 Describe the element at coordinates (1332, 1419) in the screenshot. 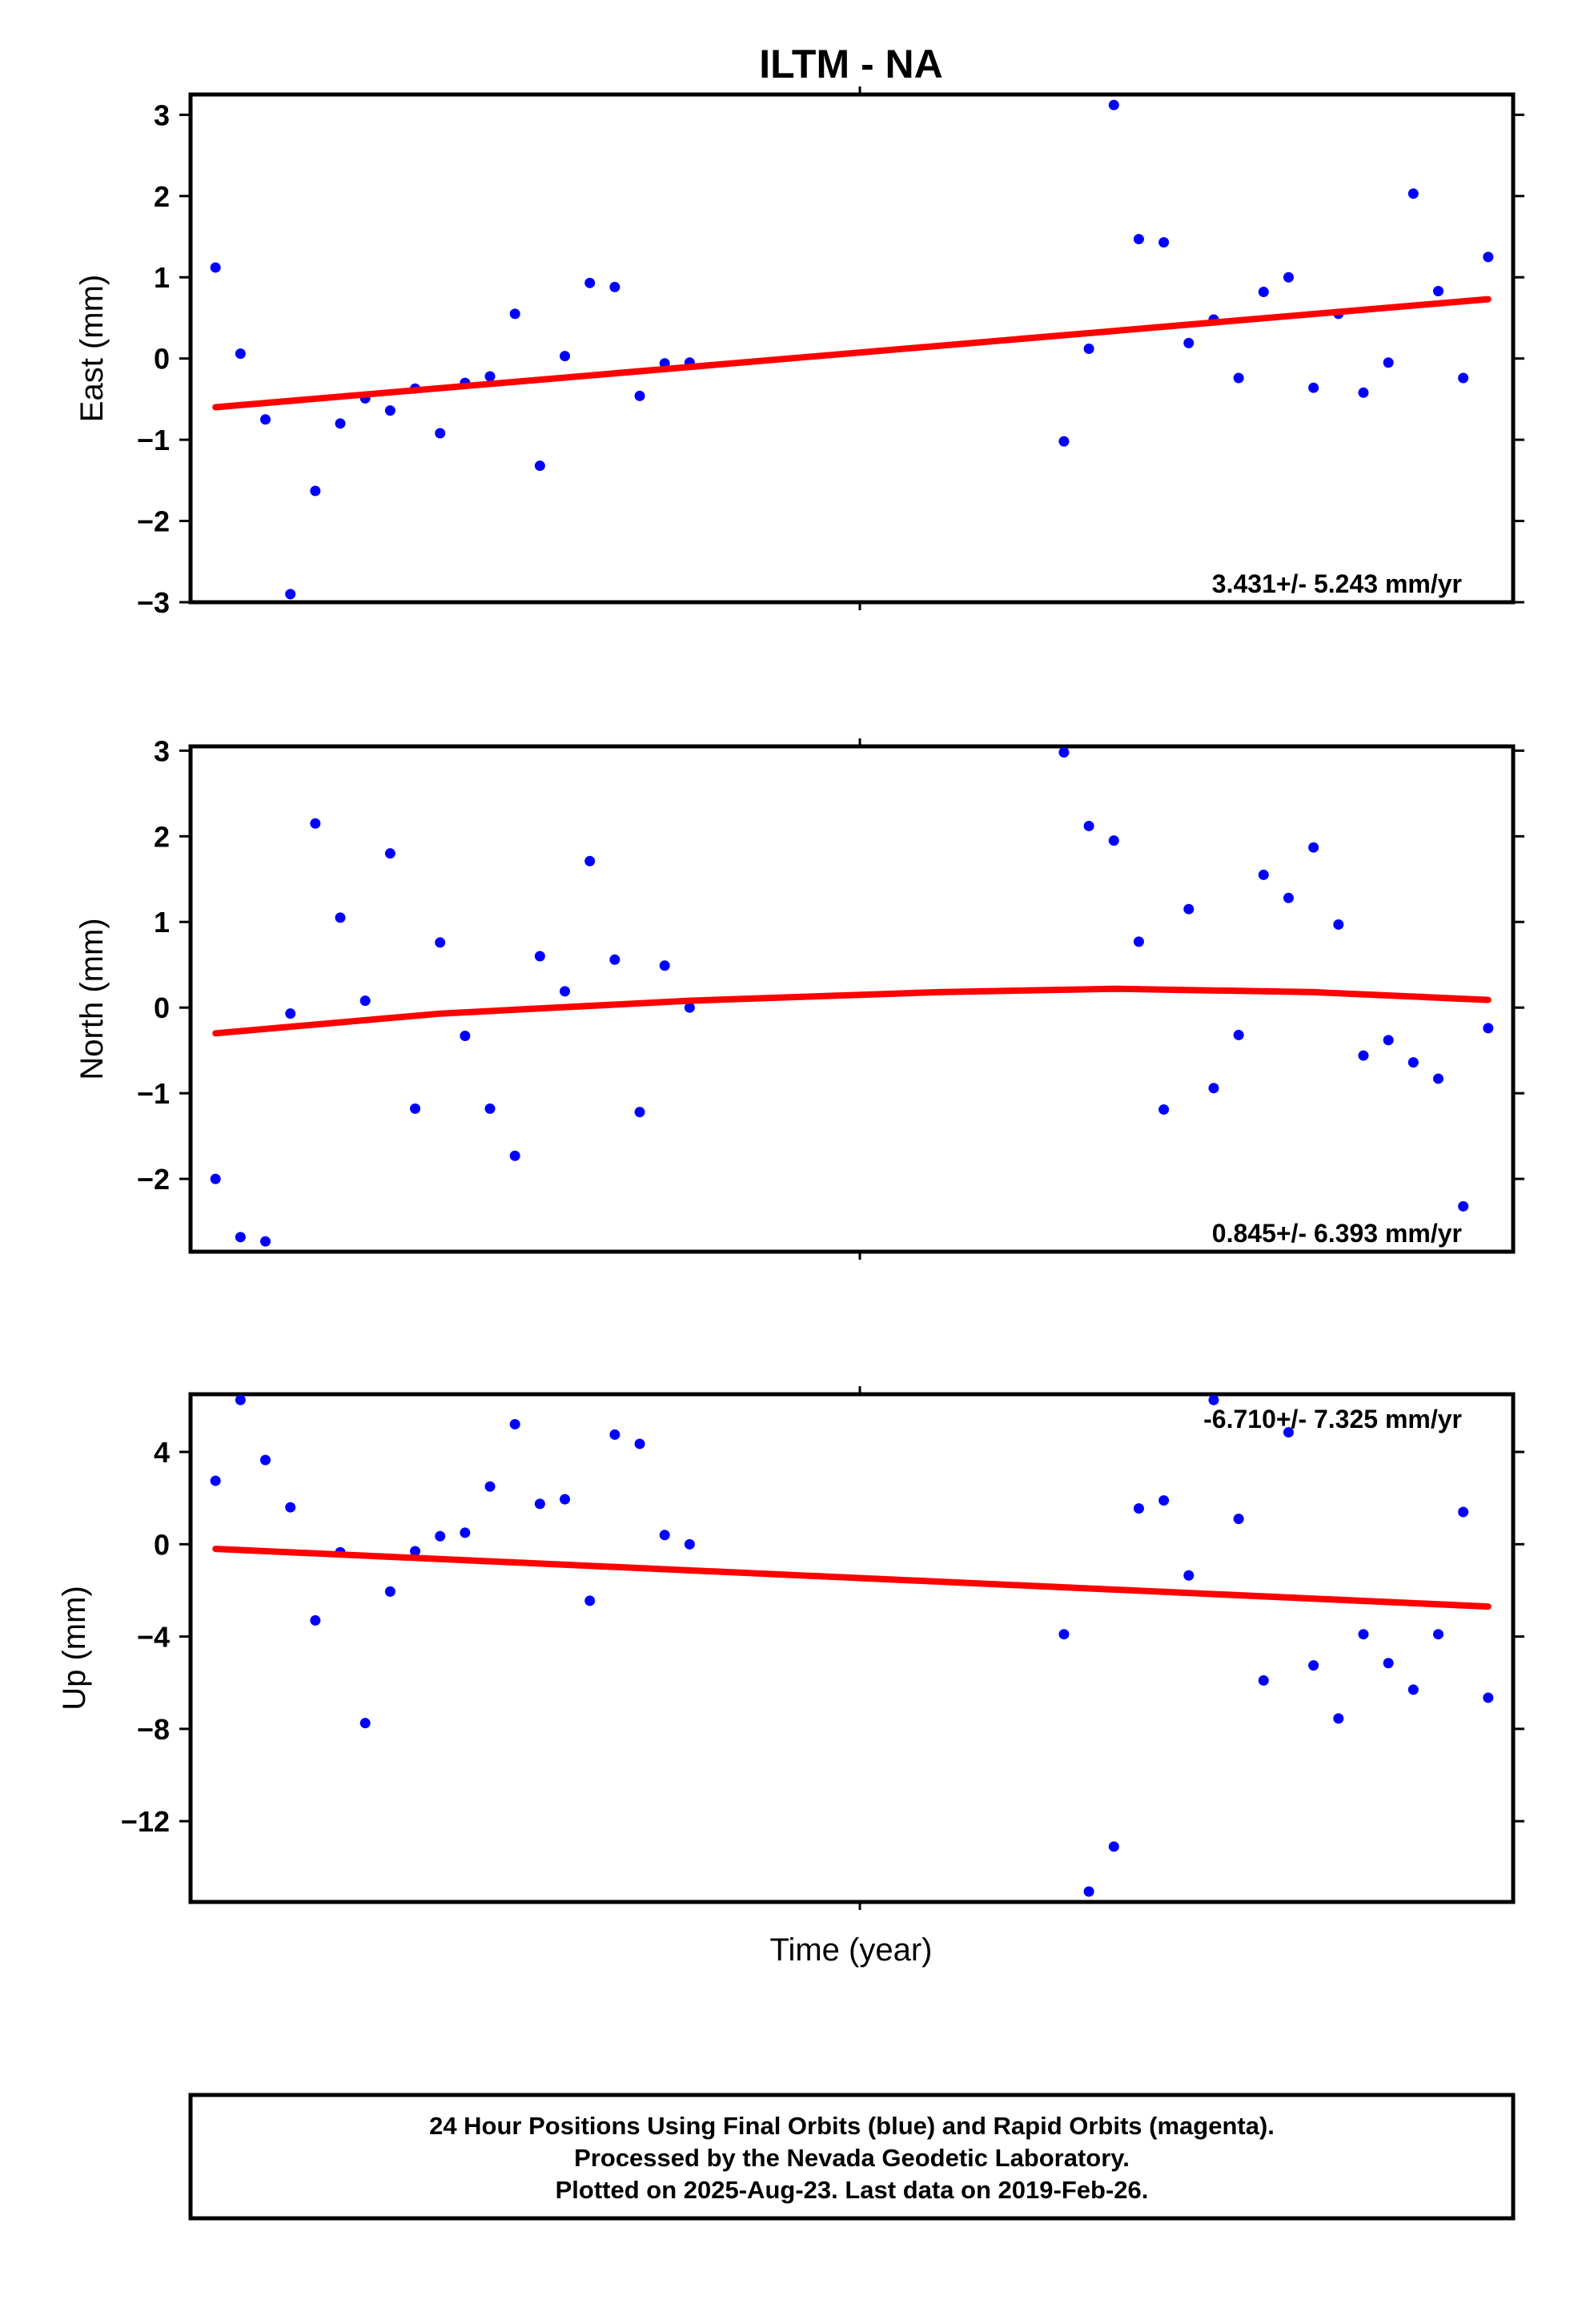

I see `rate-label-up: -6.710+/- 7.325 mm/yr` at that location.